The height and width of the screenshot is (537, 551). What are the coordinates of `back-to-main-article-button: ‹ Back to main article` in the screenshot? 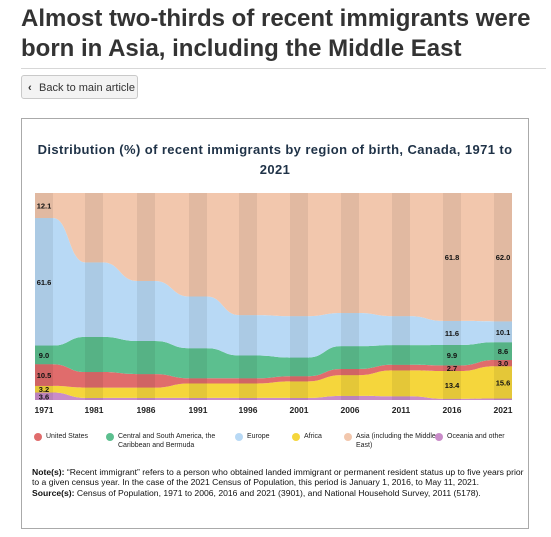 It's located at (79, 87).